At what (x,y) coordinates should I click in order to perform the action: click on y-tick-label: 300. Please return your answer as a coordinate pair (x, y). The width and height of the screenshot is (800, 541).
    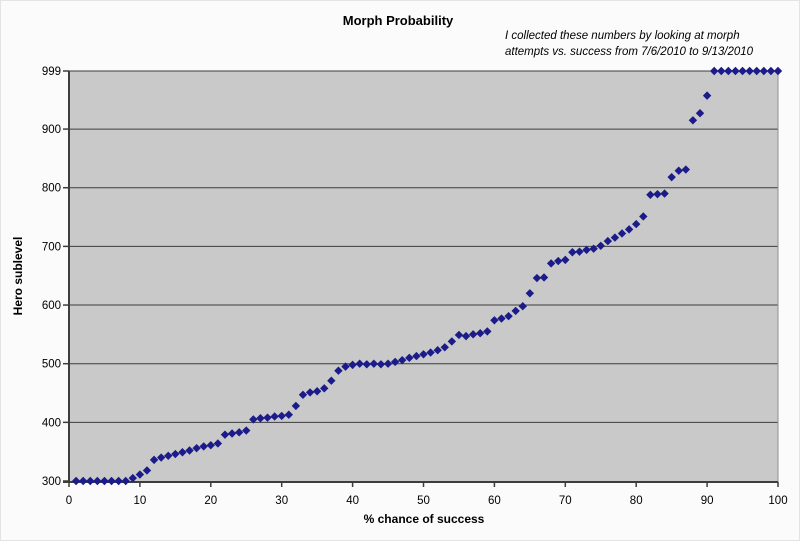
    Looking at the image, I should click on (51, 482).